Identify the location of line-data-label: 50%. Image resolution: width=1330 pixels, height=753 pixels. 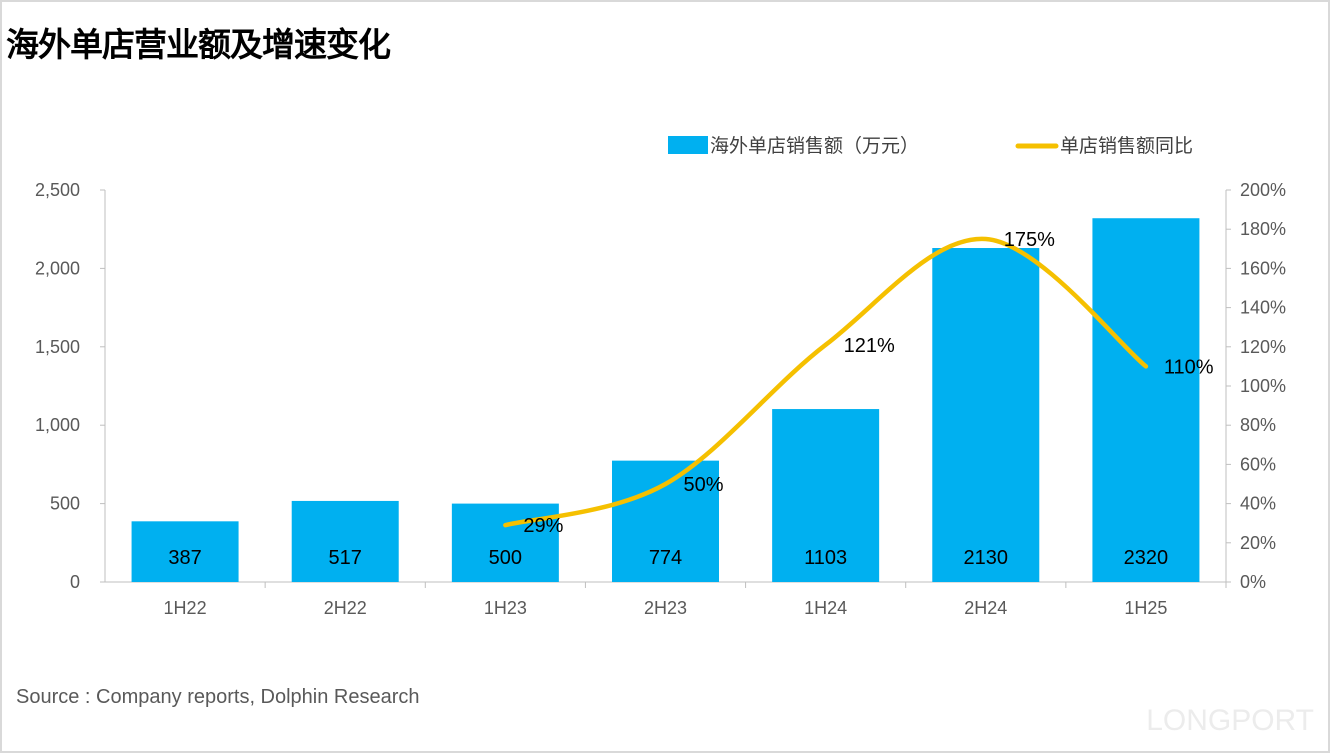
(704, 485).